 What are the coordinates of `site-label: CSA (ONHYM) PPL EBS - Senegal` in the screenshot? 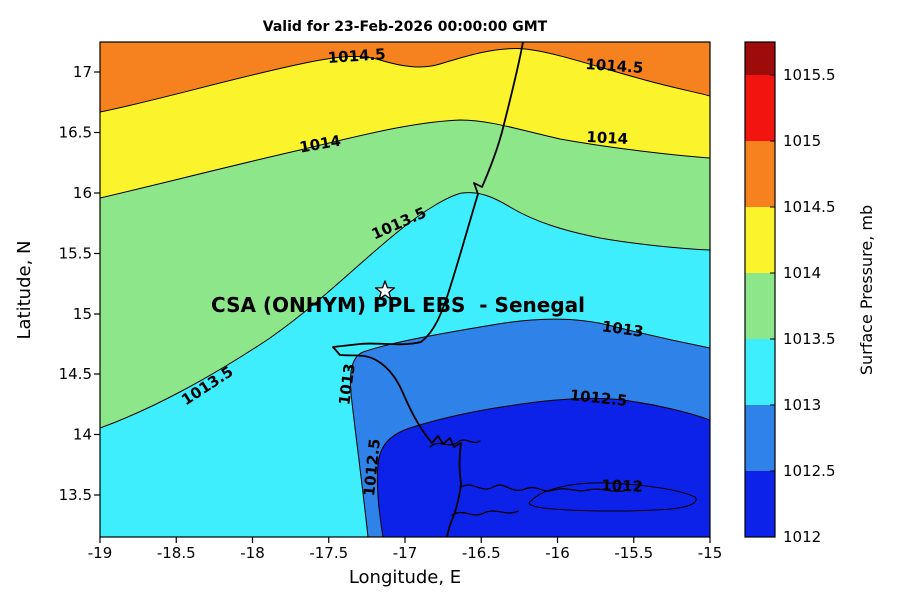 It's located at (398, 305).